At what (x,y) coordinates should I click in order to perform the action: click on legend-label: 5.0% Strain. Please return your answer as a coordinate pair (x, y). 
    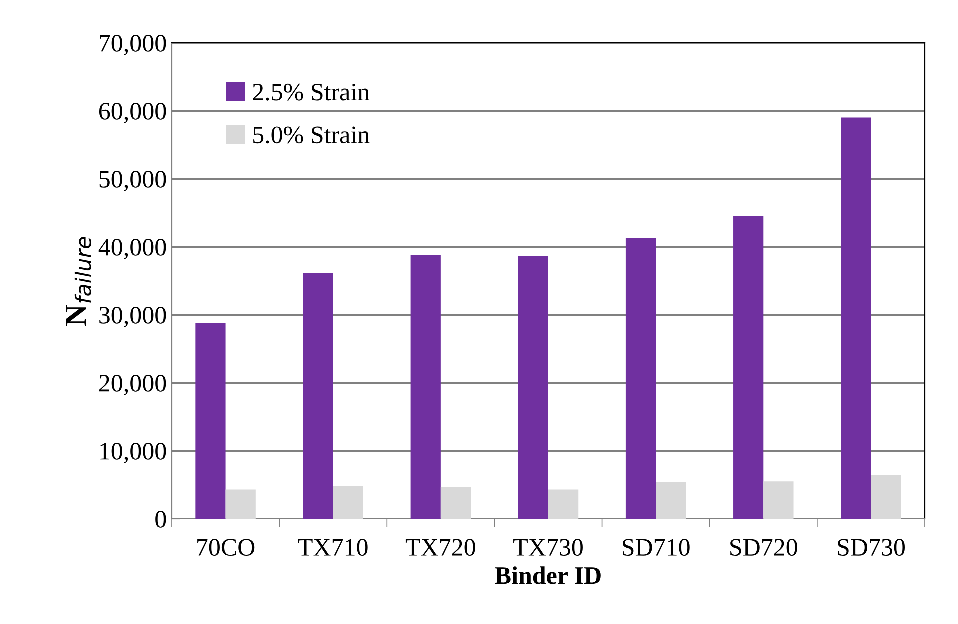
    Looking at the image, I should click on (312, 135).